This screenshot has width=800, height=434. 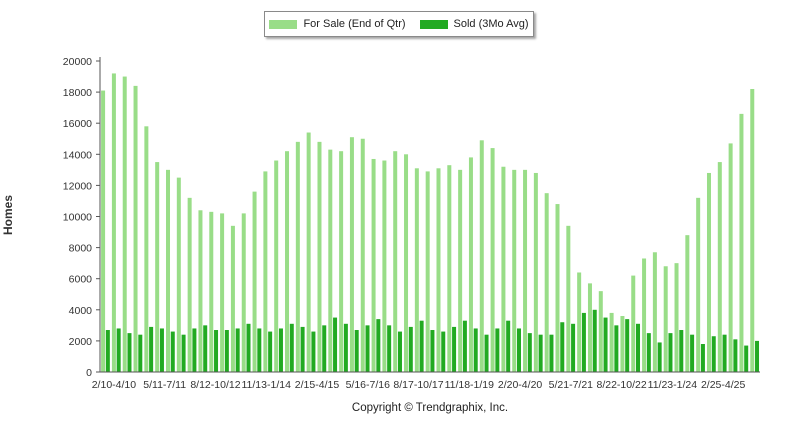 What do you see at coordinates (723, 385) in the screenshot?
I see `x-tick-label: 2/25-4/25` at bounding box center [723, 385].